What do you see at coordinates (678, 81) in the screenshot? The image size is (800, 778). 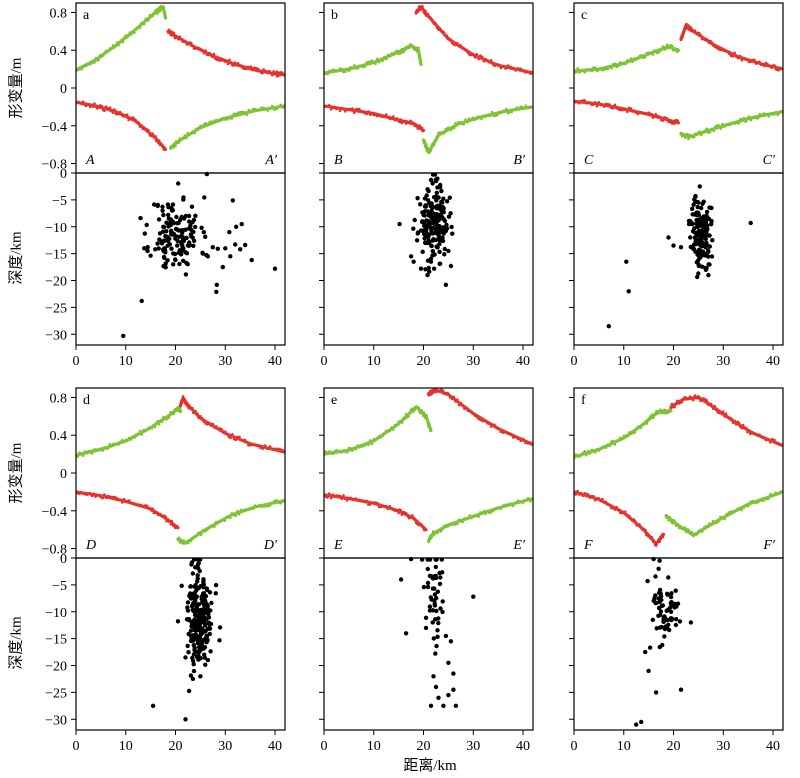 I see `displacement-plot-c` at bounding box center [678, 81].